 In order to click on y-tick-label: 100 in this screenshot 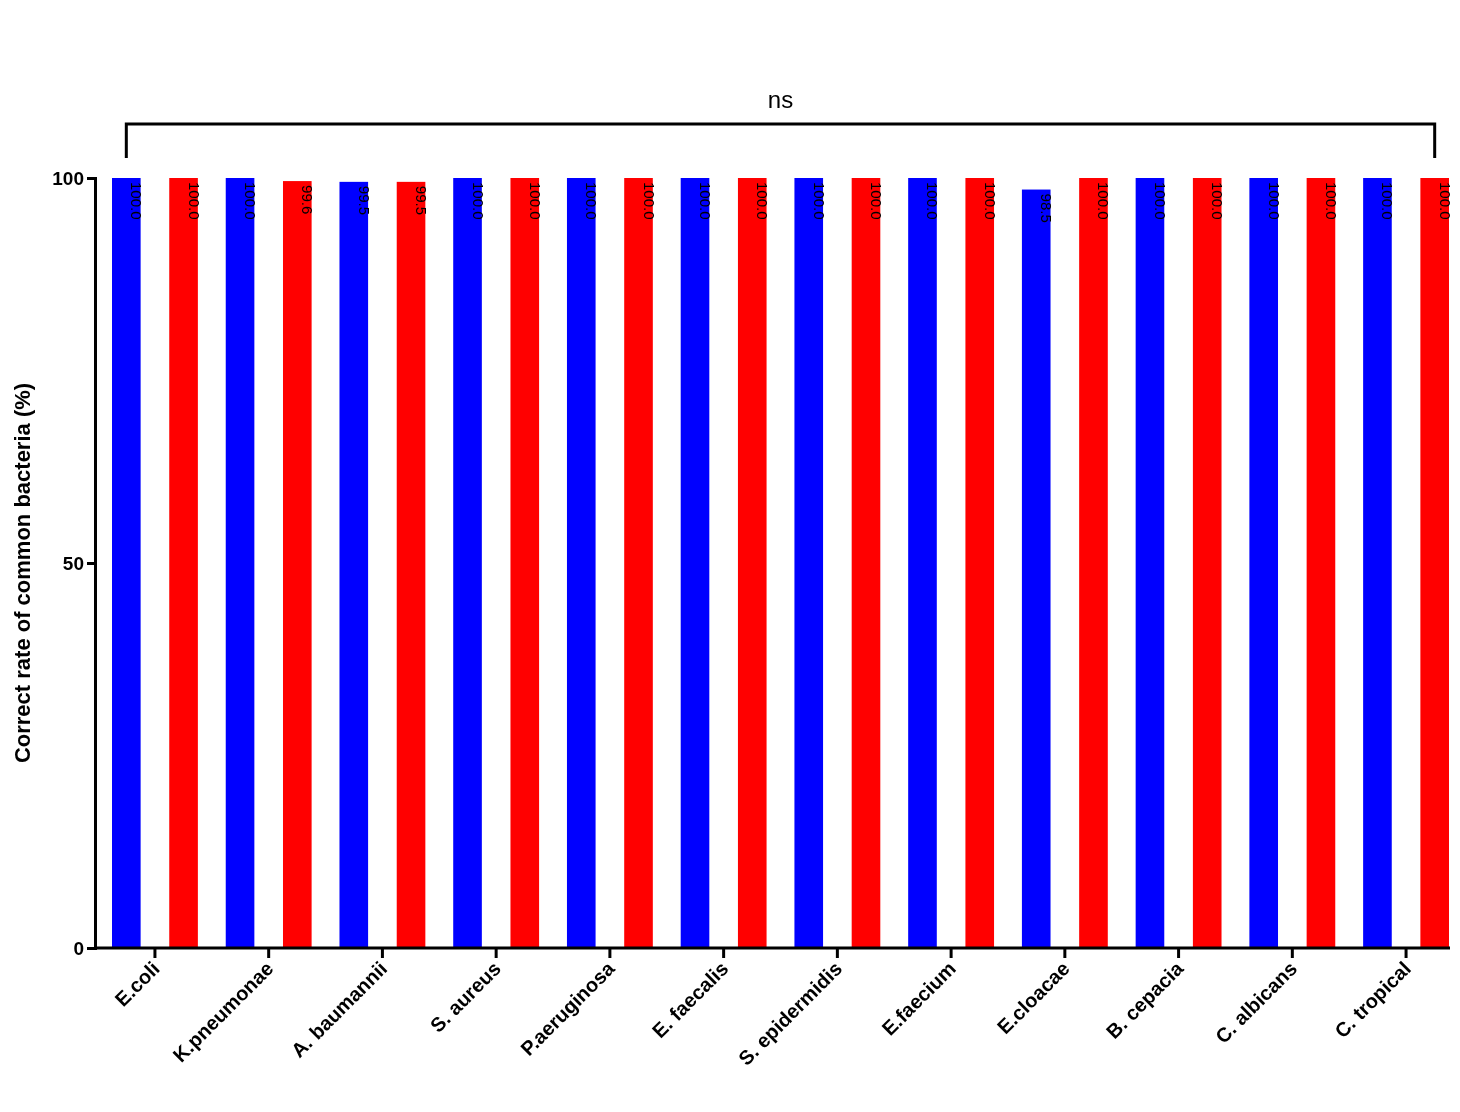, I will do `click(68, 178)`.